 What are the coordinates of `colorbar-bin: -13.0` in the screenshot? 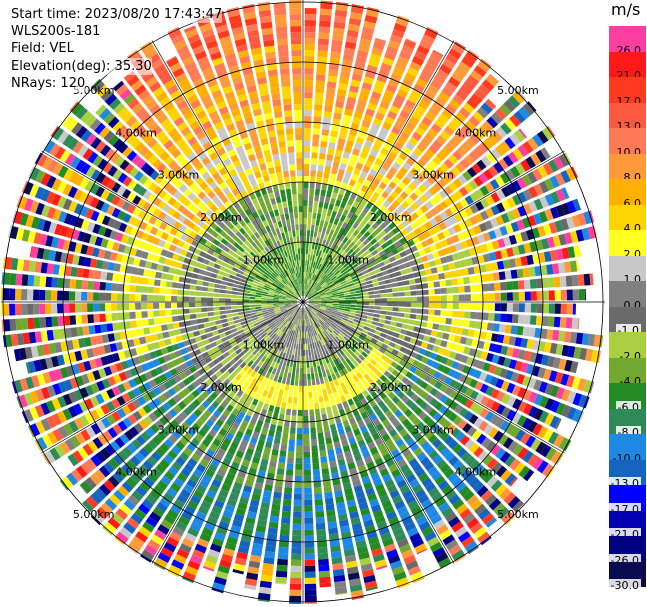 It's located at (627, 474).